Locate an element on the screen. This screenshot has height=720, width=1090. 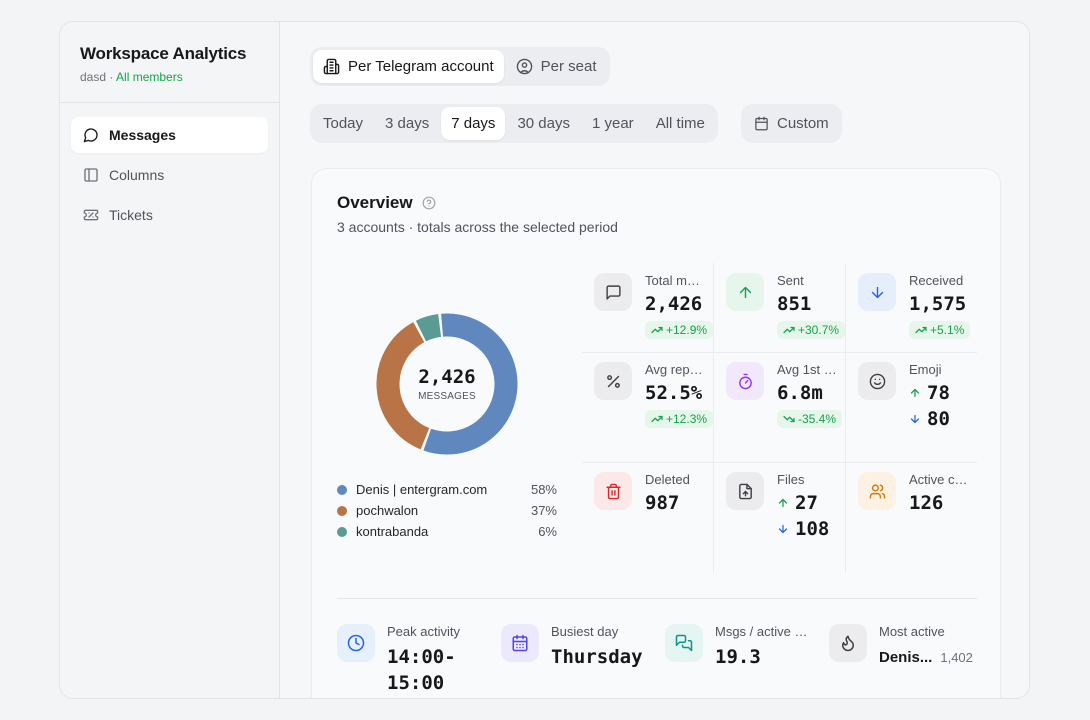
stat-label: Busiest day is located at coordinates (585, 631).